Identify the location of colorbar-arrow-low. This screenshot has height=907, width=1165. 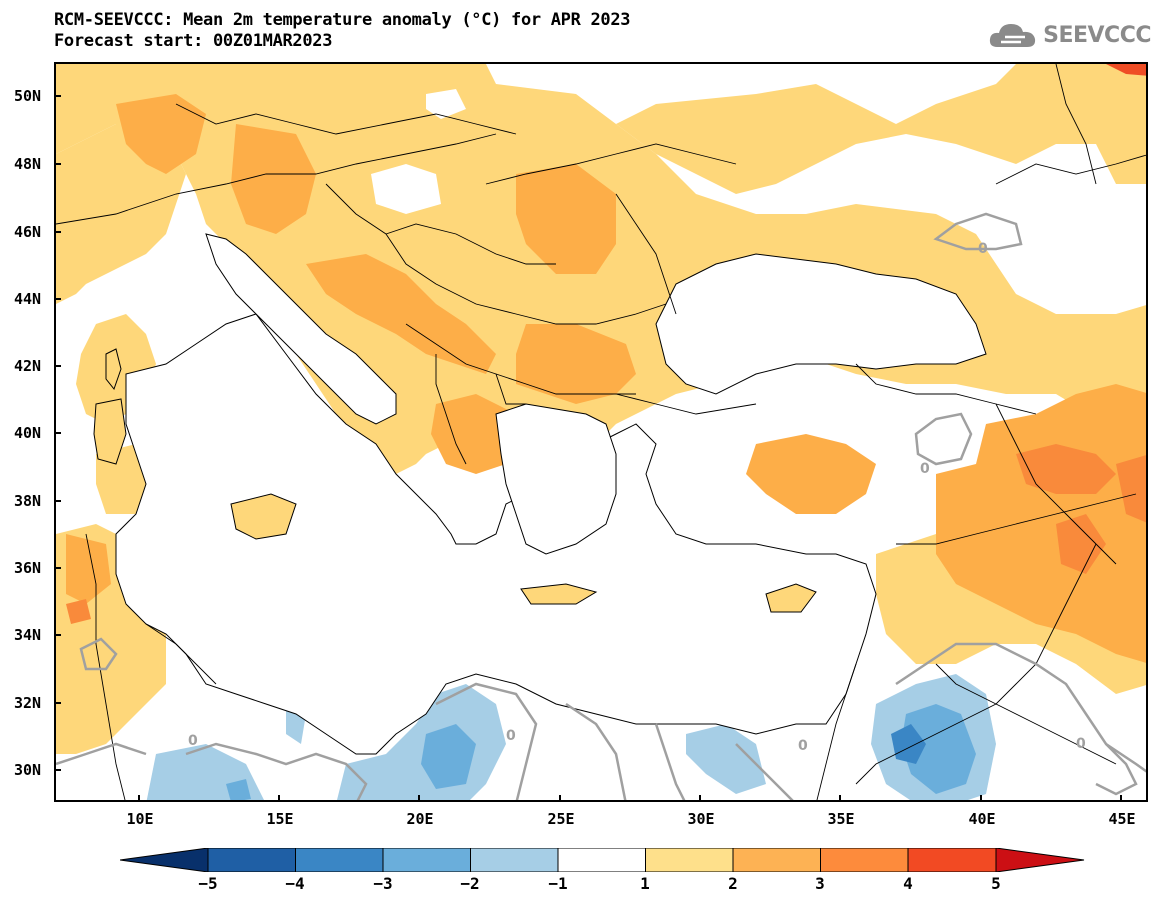
(164, 860).